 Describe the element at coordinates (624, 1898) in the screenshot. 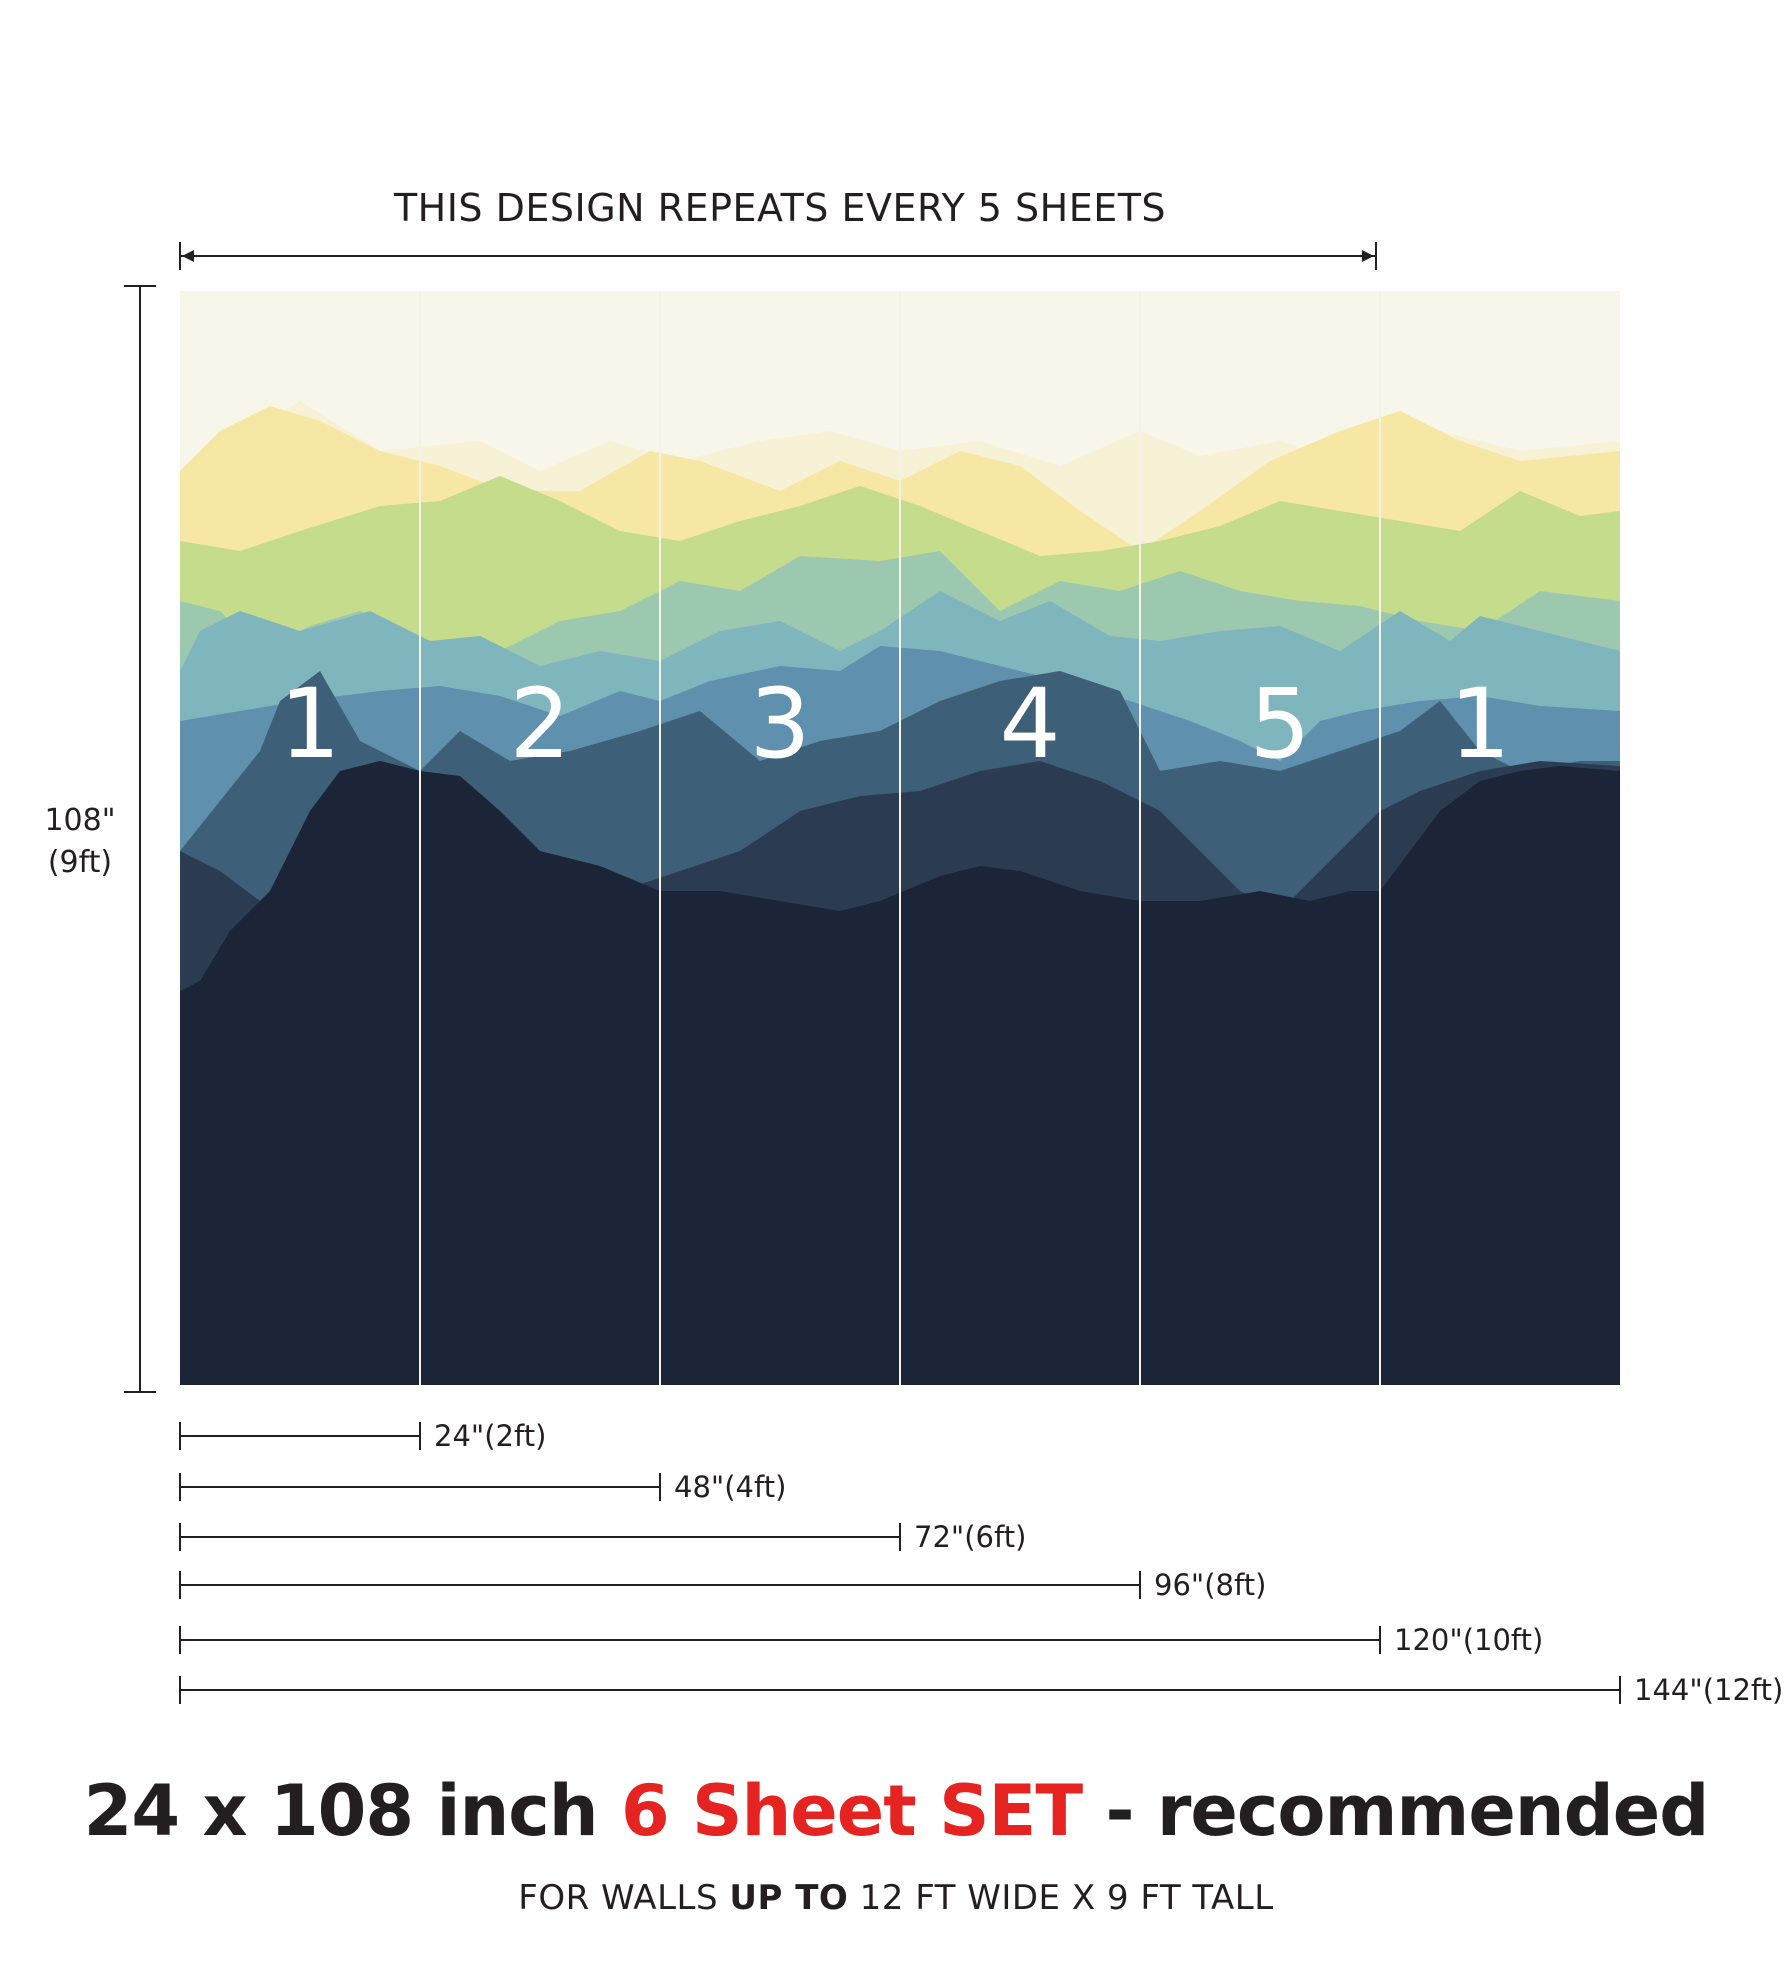

I see `wall-note-pre: FOR WALLS` at that location.